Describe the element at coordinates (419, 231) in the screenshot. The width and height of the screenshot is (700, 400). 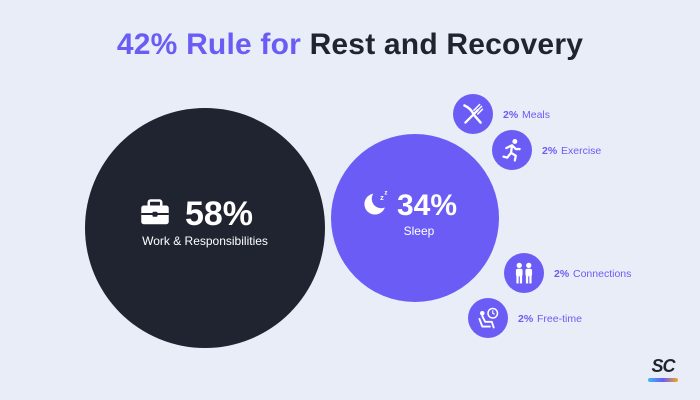
I see `bubble-label-sleep: Sleep` at that location.